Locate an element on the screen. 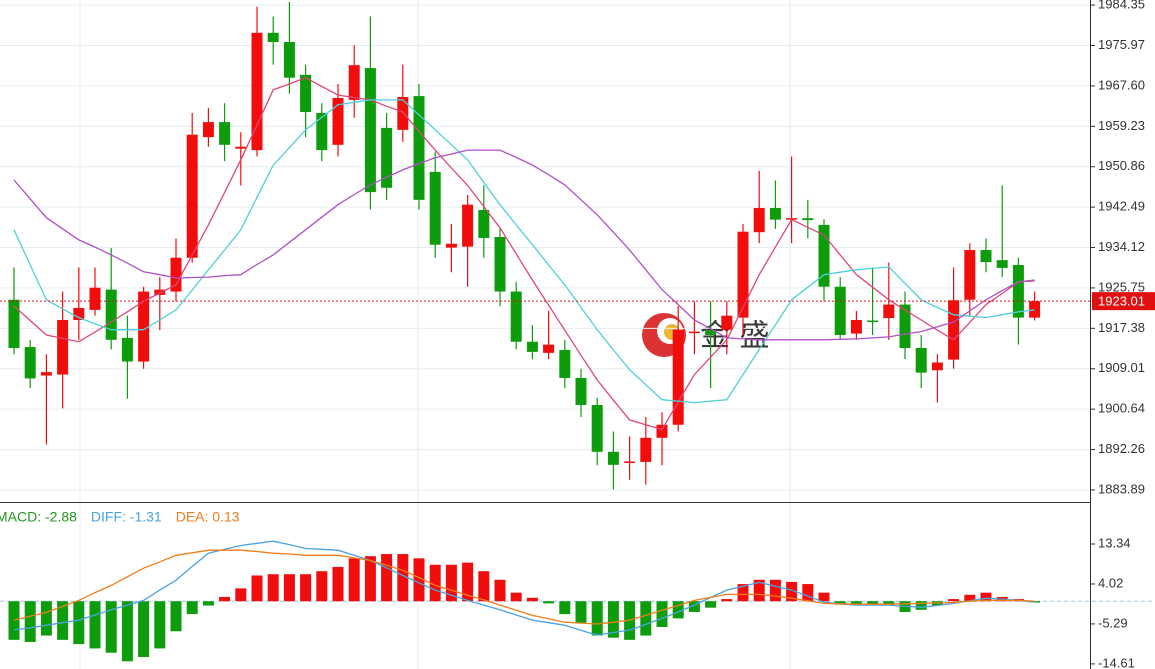 This screenshot has width=1155, height=669. last-price-box is located at coordinates (1123, 301).